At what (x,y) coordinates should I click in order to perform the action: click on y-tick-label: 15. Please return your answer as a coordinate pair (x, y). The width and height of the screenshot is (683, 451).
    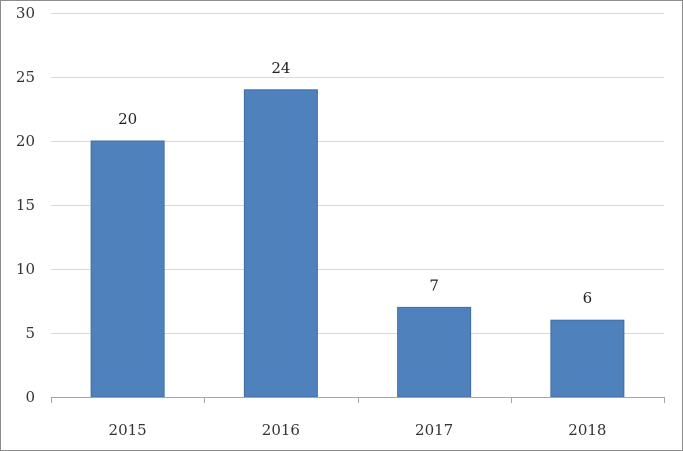
    Looking at the image, I should click on (25, 205).